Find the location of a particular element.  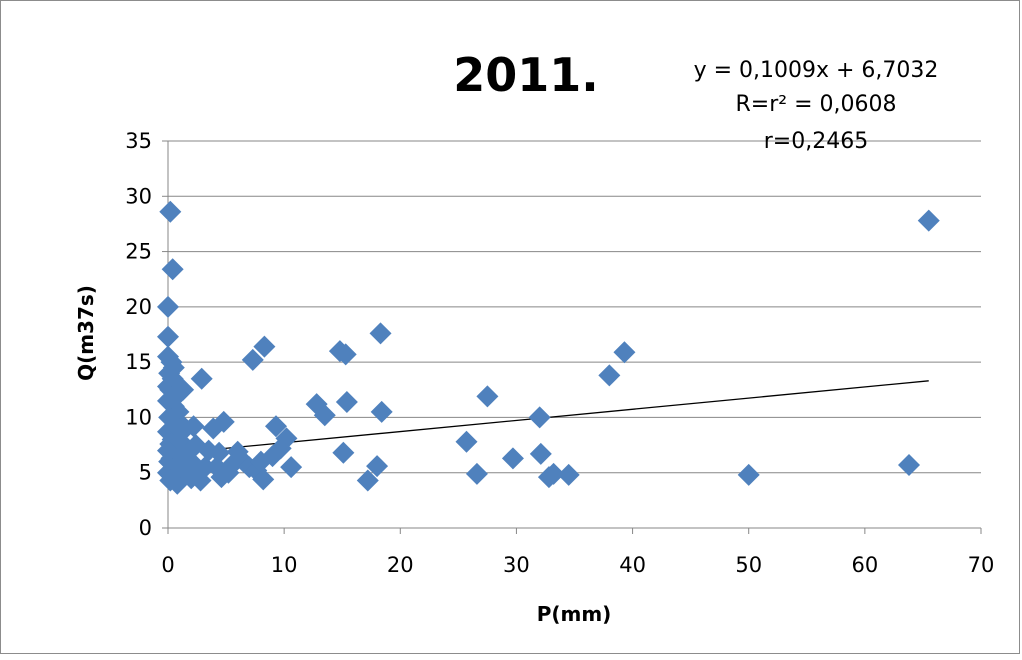

chart-title: 2011. is located at coordinates (526, 75).